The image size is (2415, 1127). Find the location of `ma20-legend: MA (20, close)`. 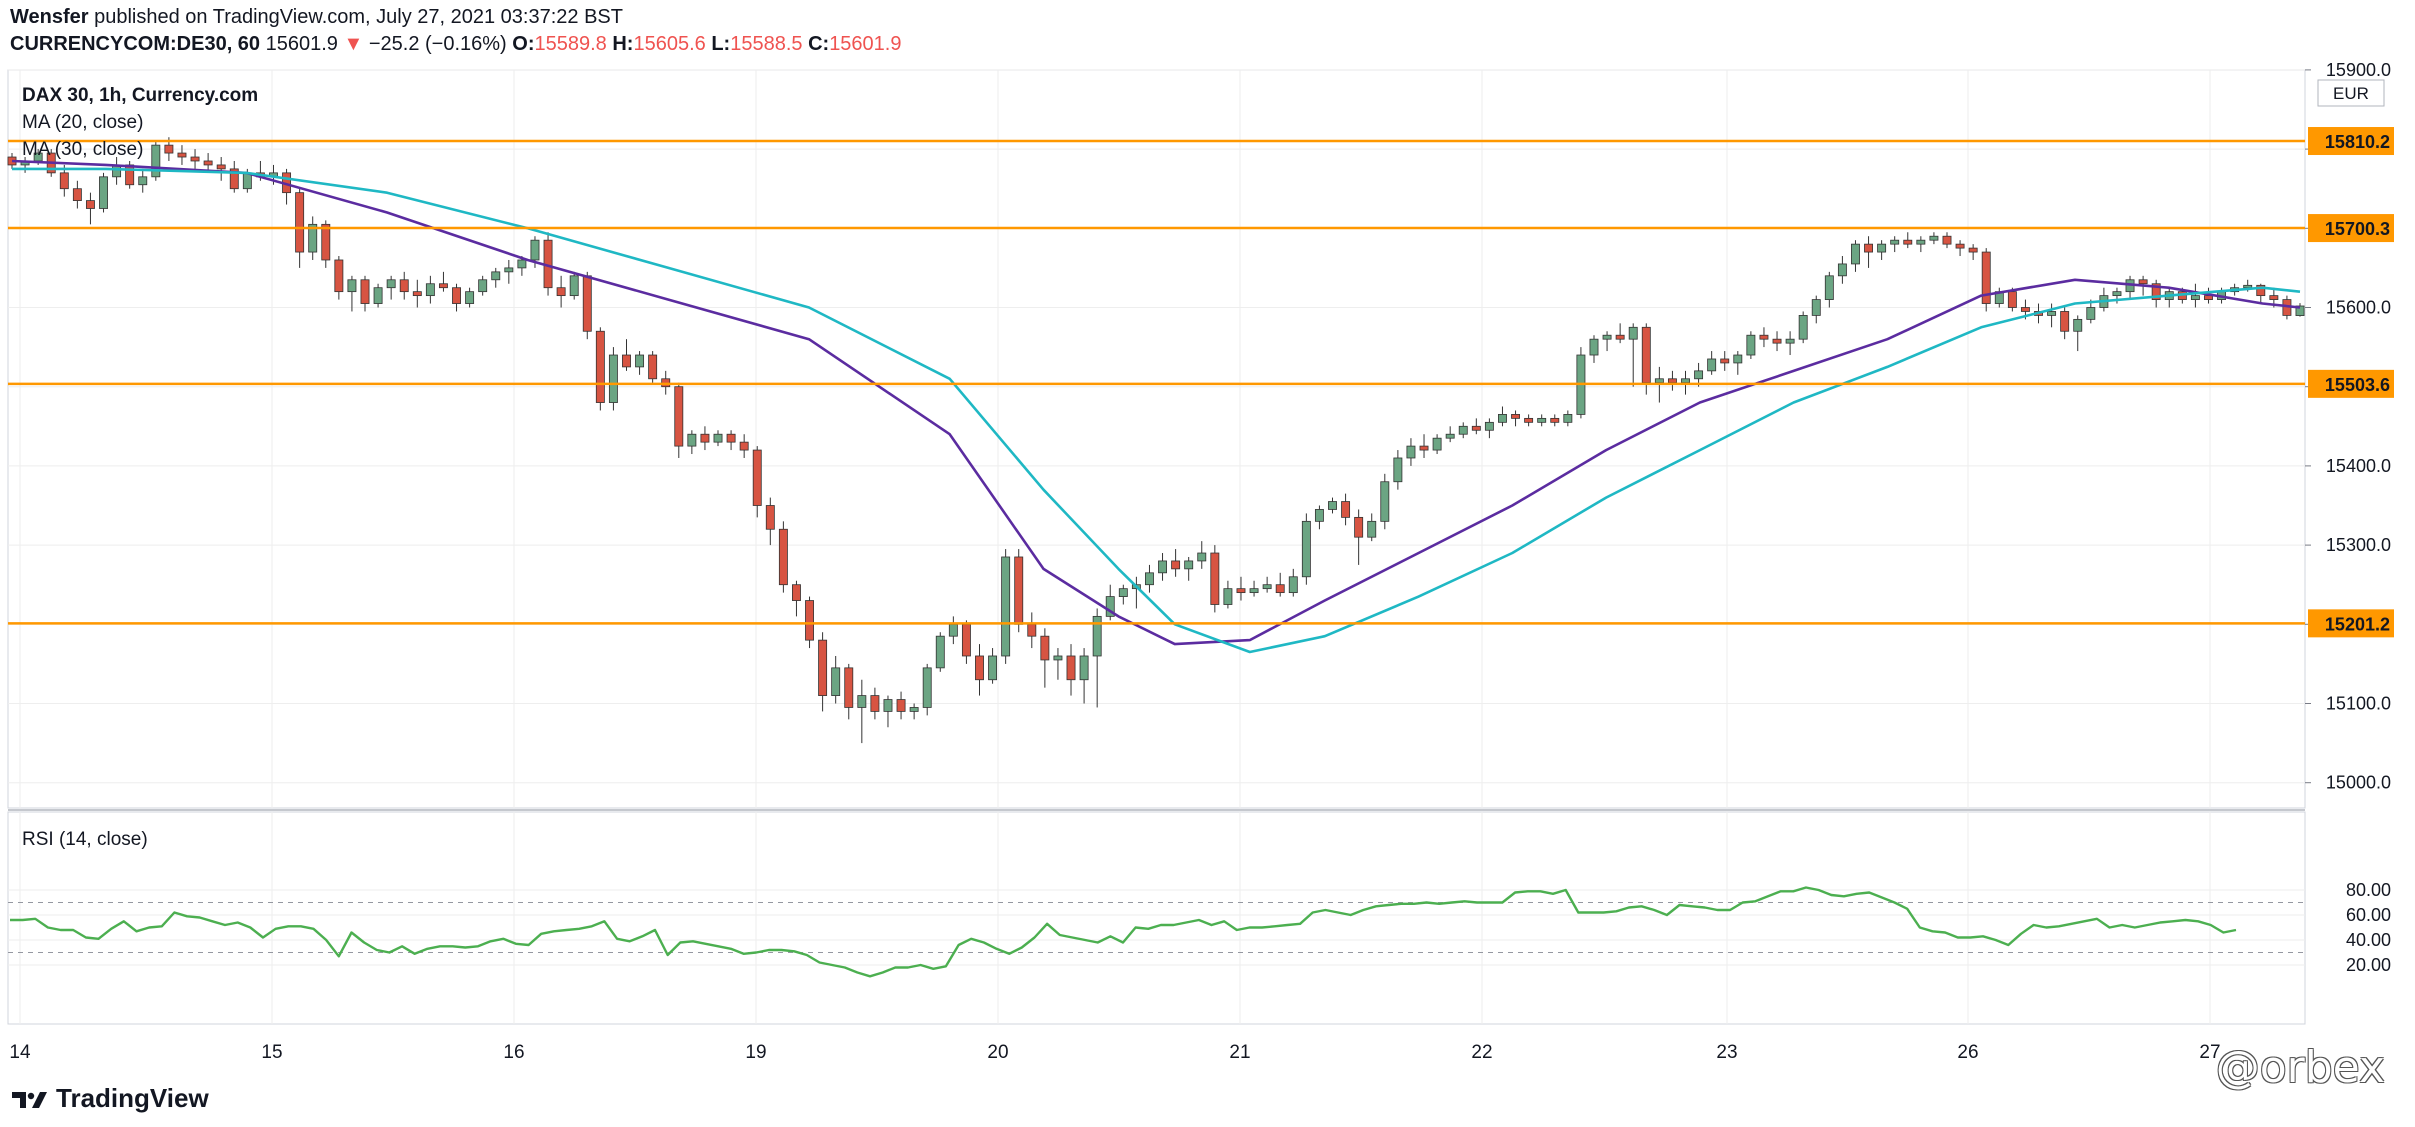

ma20-legend: MA (20, close) is located at coordinates (82, 122).